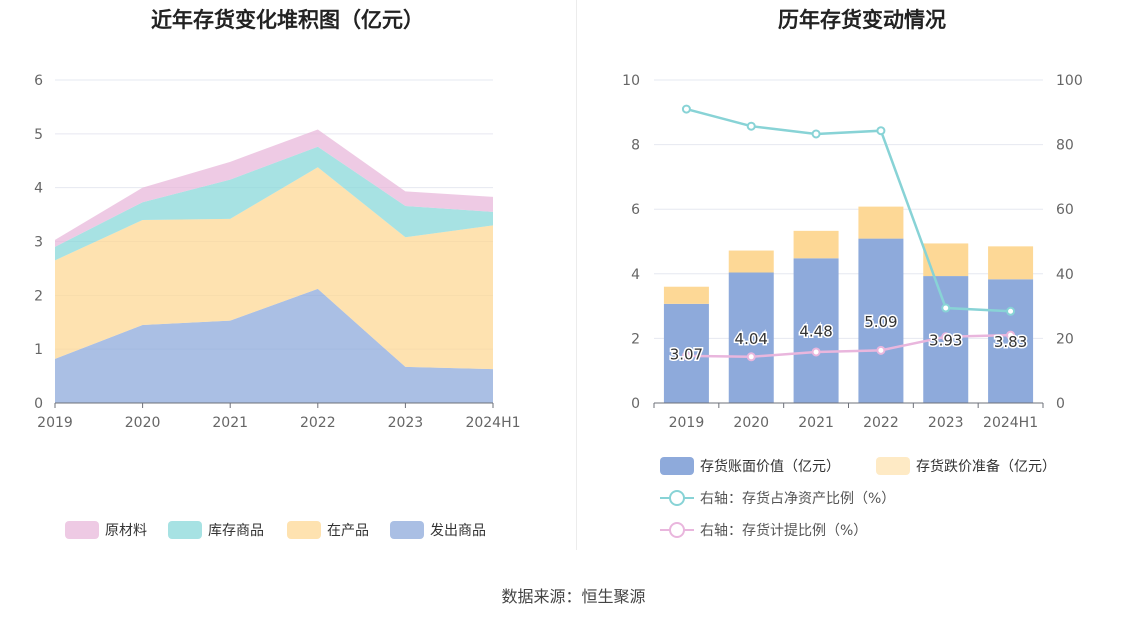 This screenshot has width=1147, height=619. I want to click on y-right-tick-label: 100, so click(1069, 81).